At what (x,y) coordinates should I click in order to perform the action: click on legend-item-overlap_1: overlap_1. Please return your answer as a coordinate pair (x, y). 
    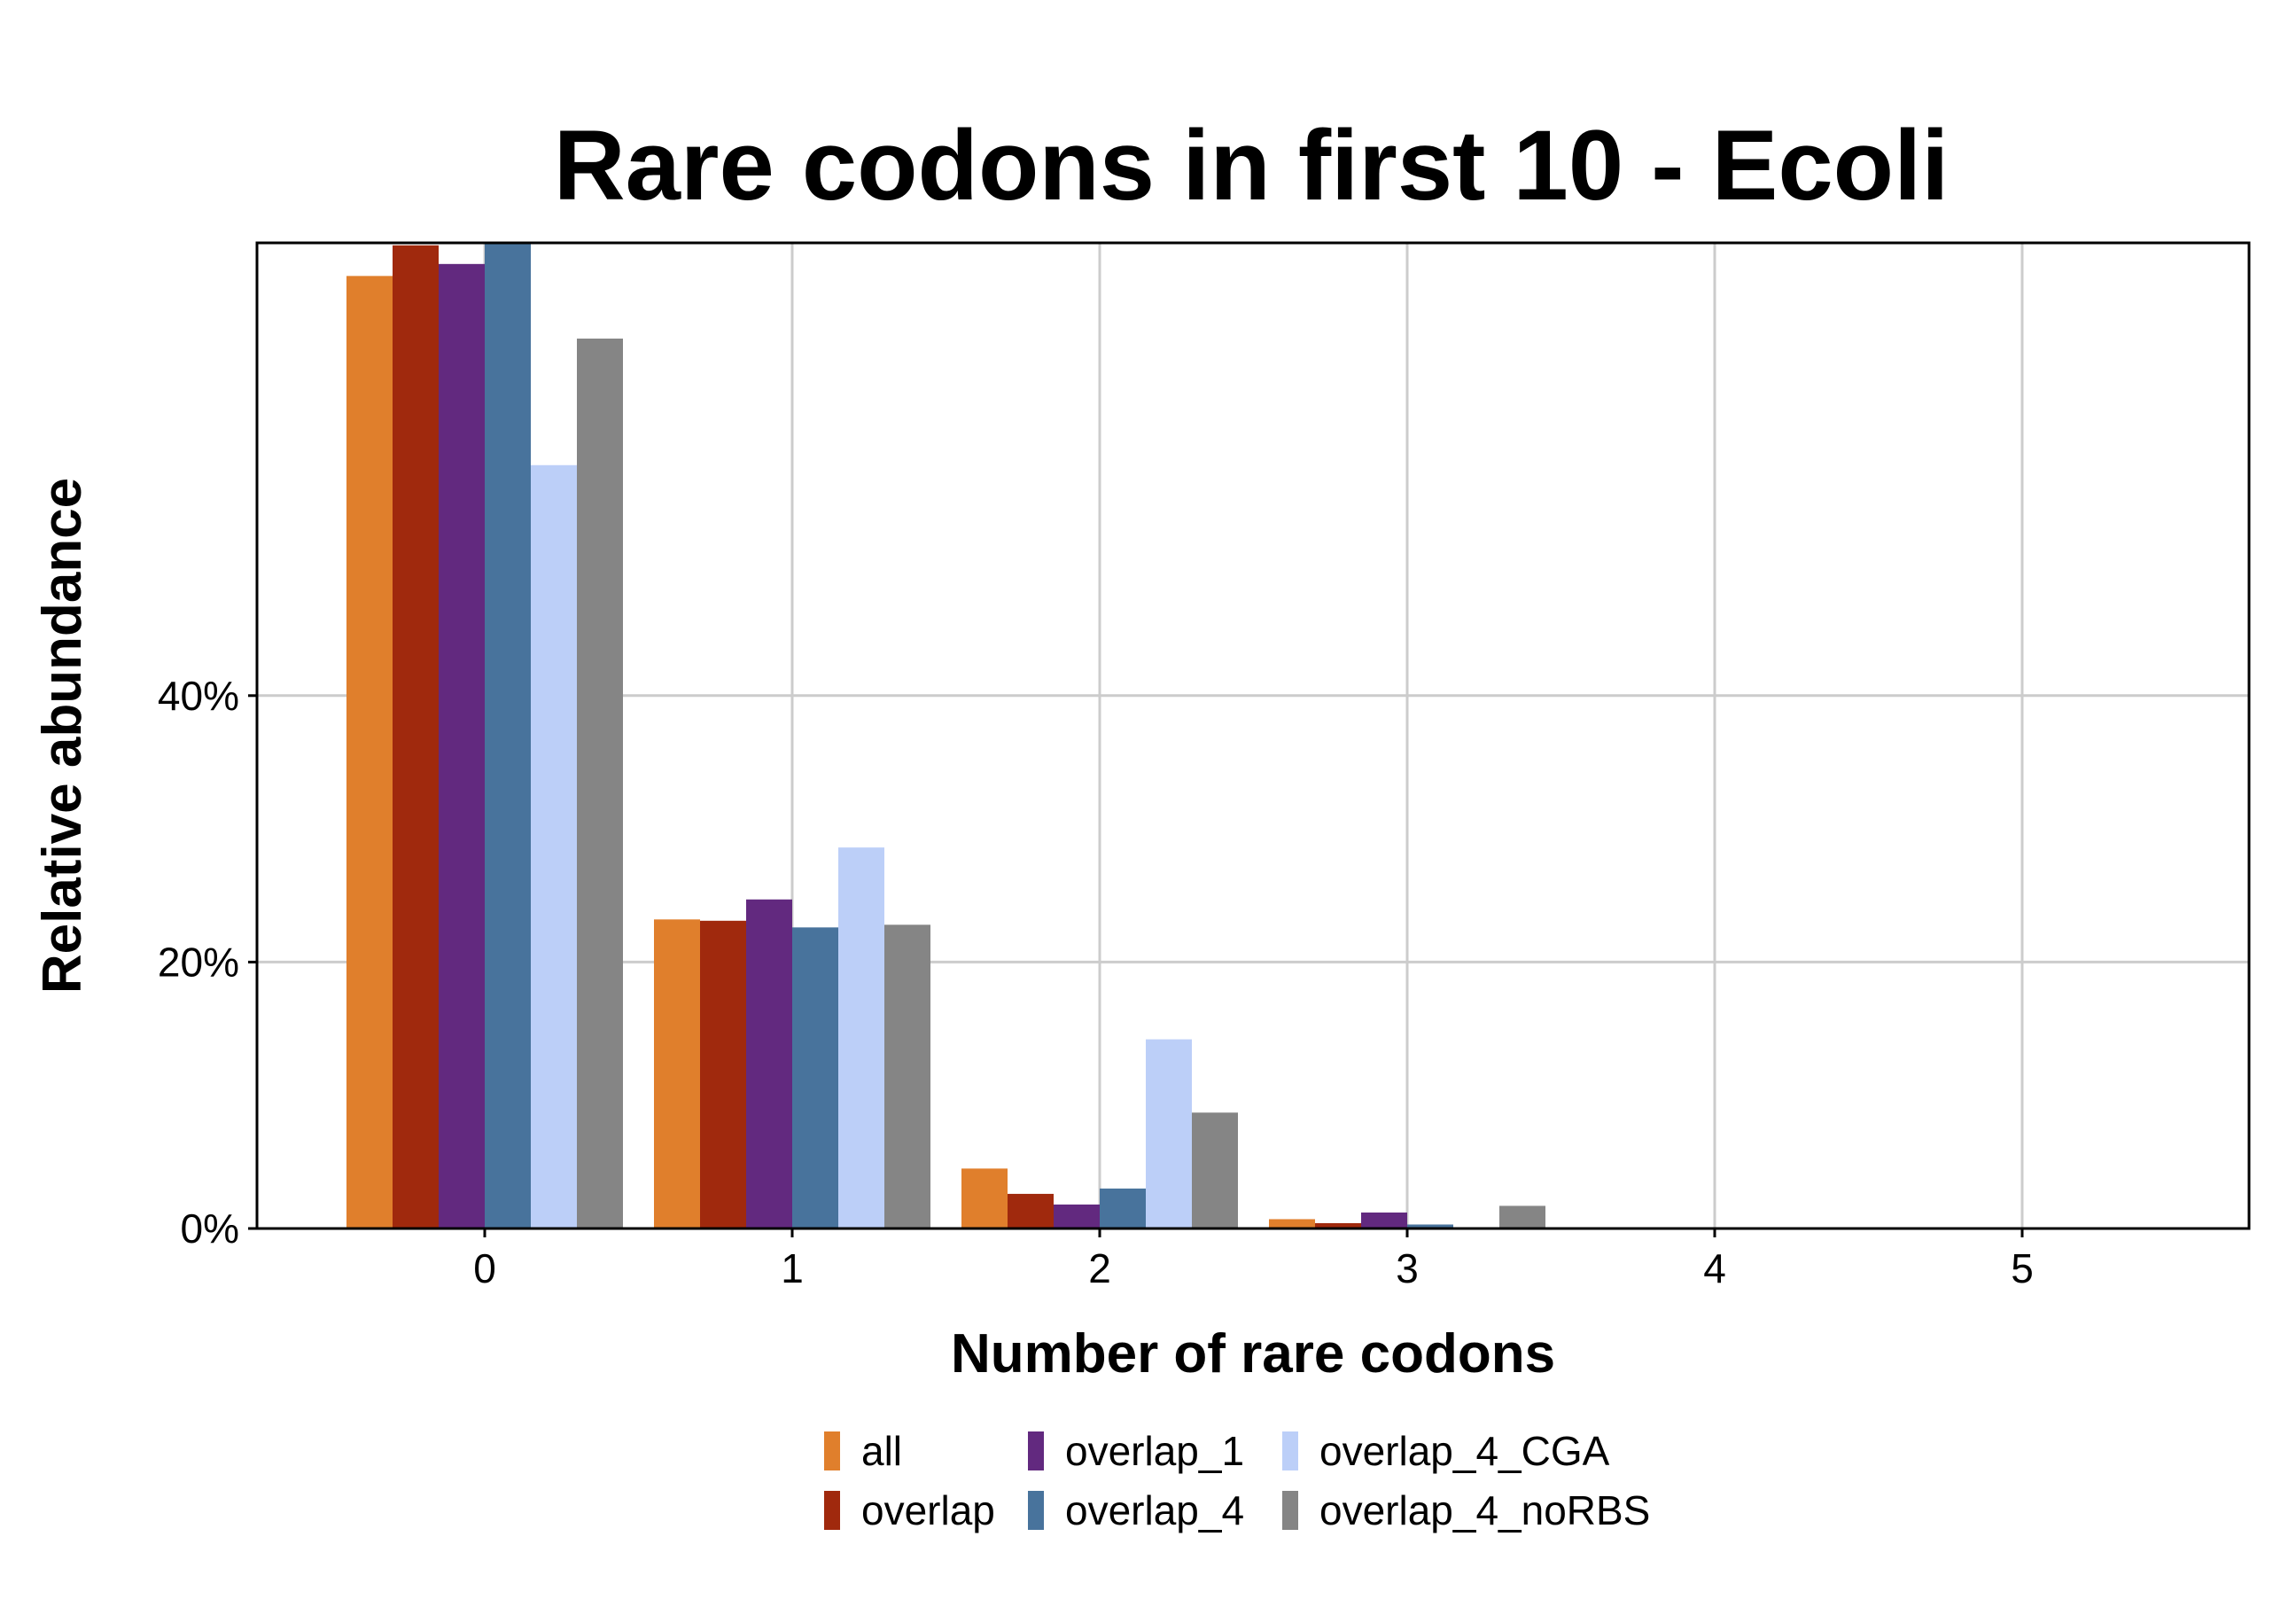
    Looking at the image, I should click on (1136, 1451).